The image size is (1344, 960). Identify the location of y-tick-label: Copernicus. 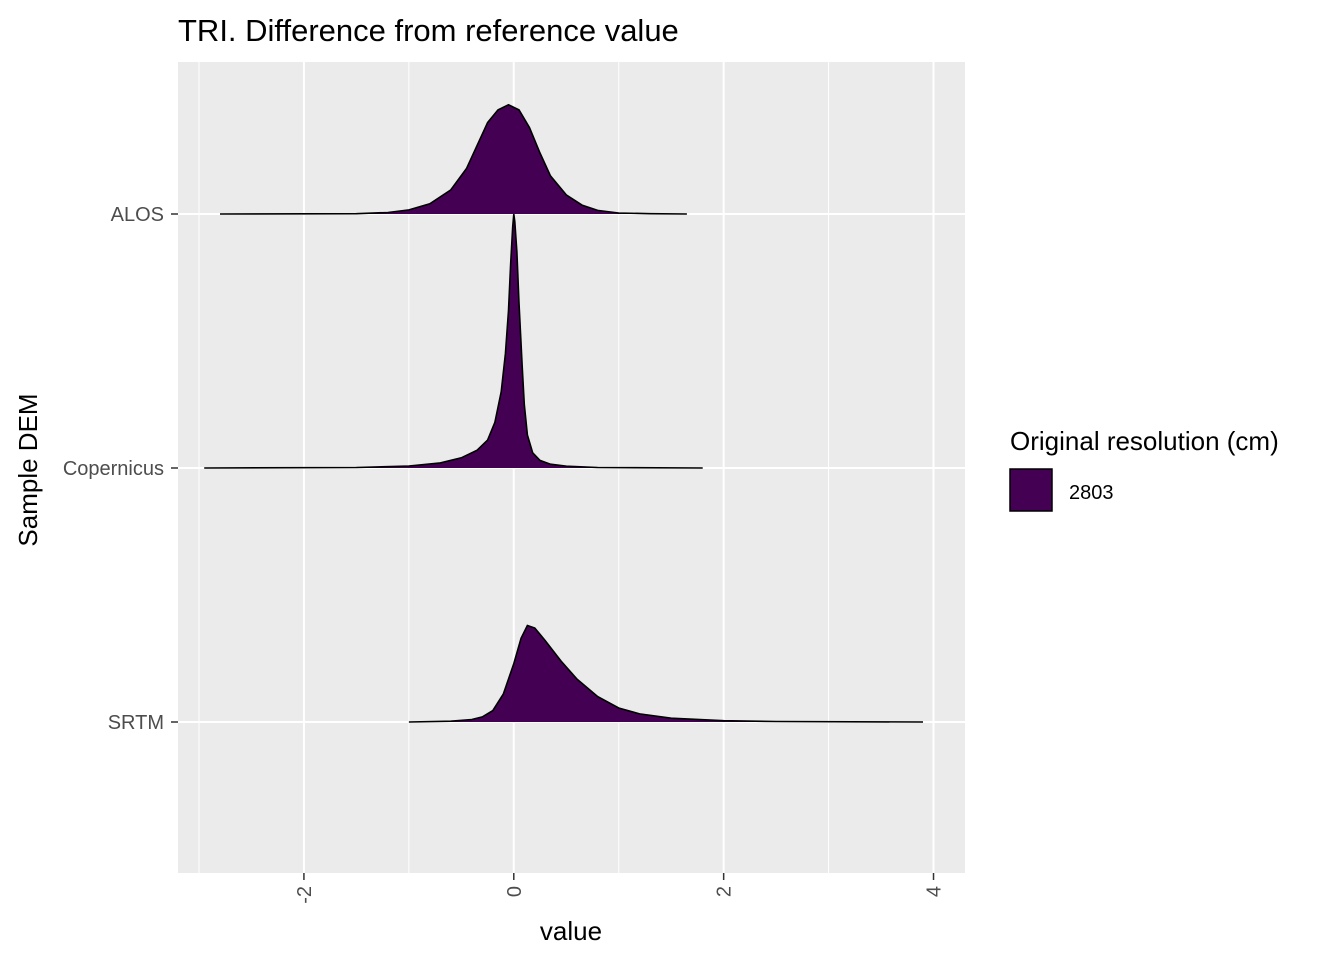
(113, 469).